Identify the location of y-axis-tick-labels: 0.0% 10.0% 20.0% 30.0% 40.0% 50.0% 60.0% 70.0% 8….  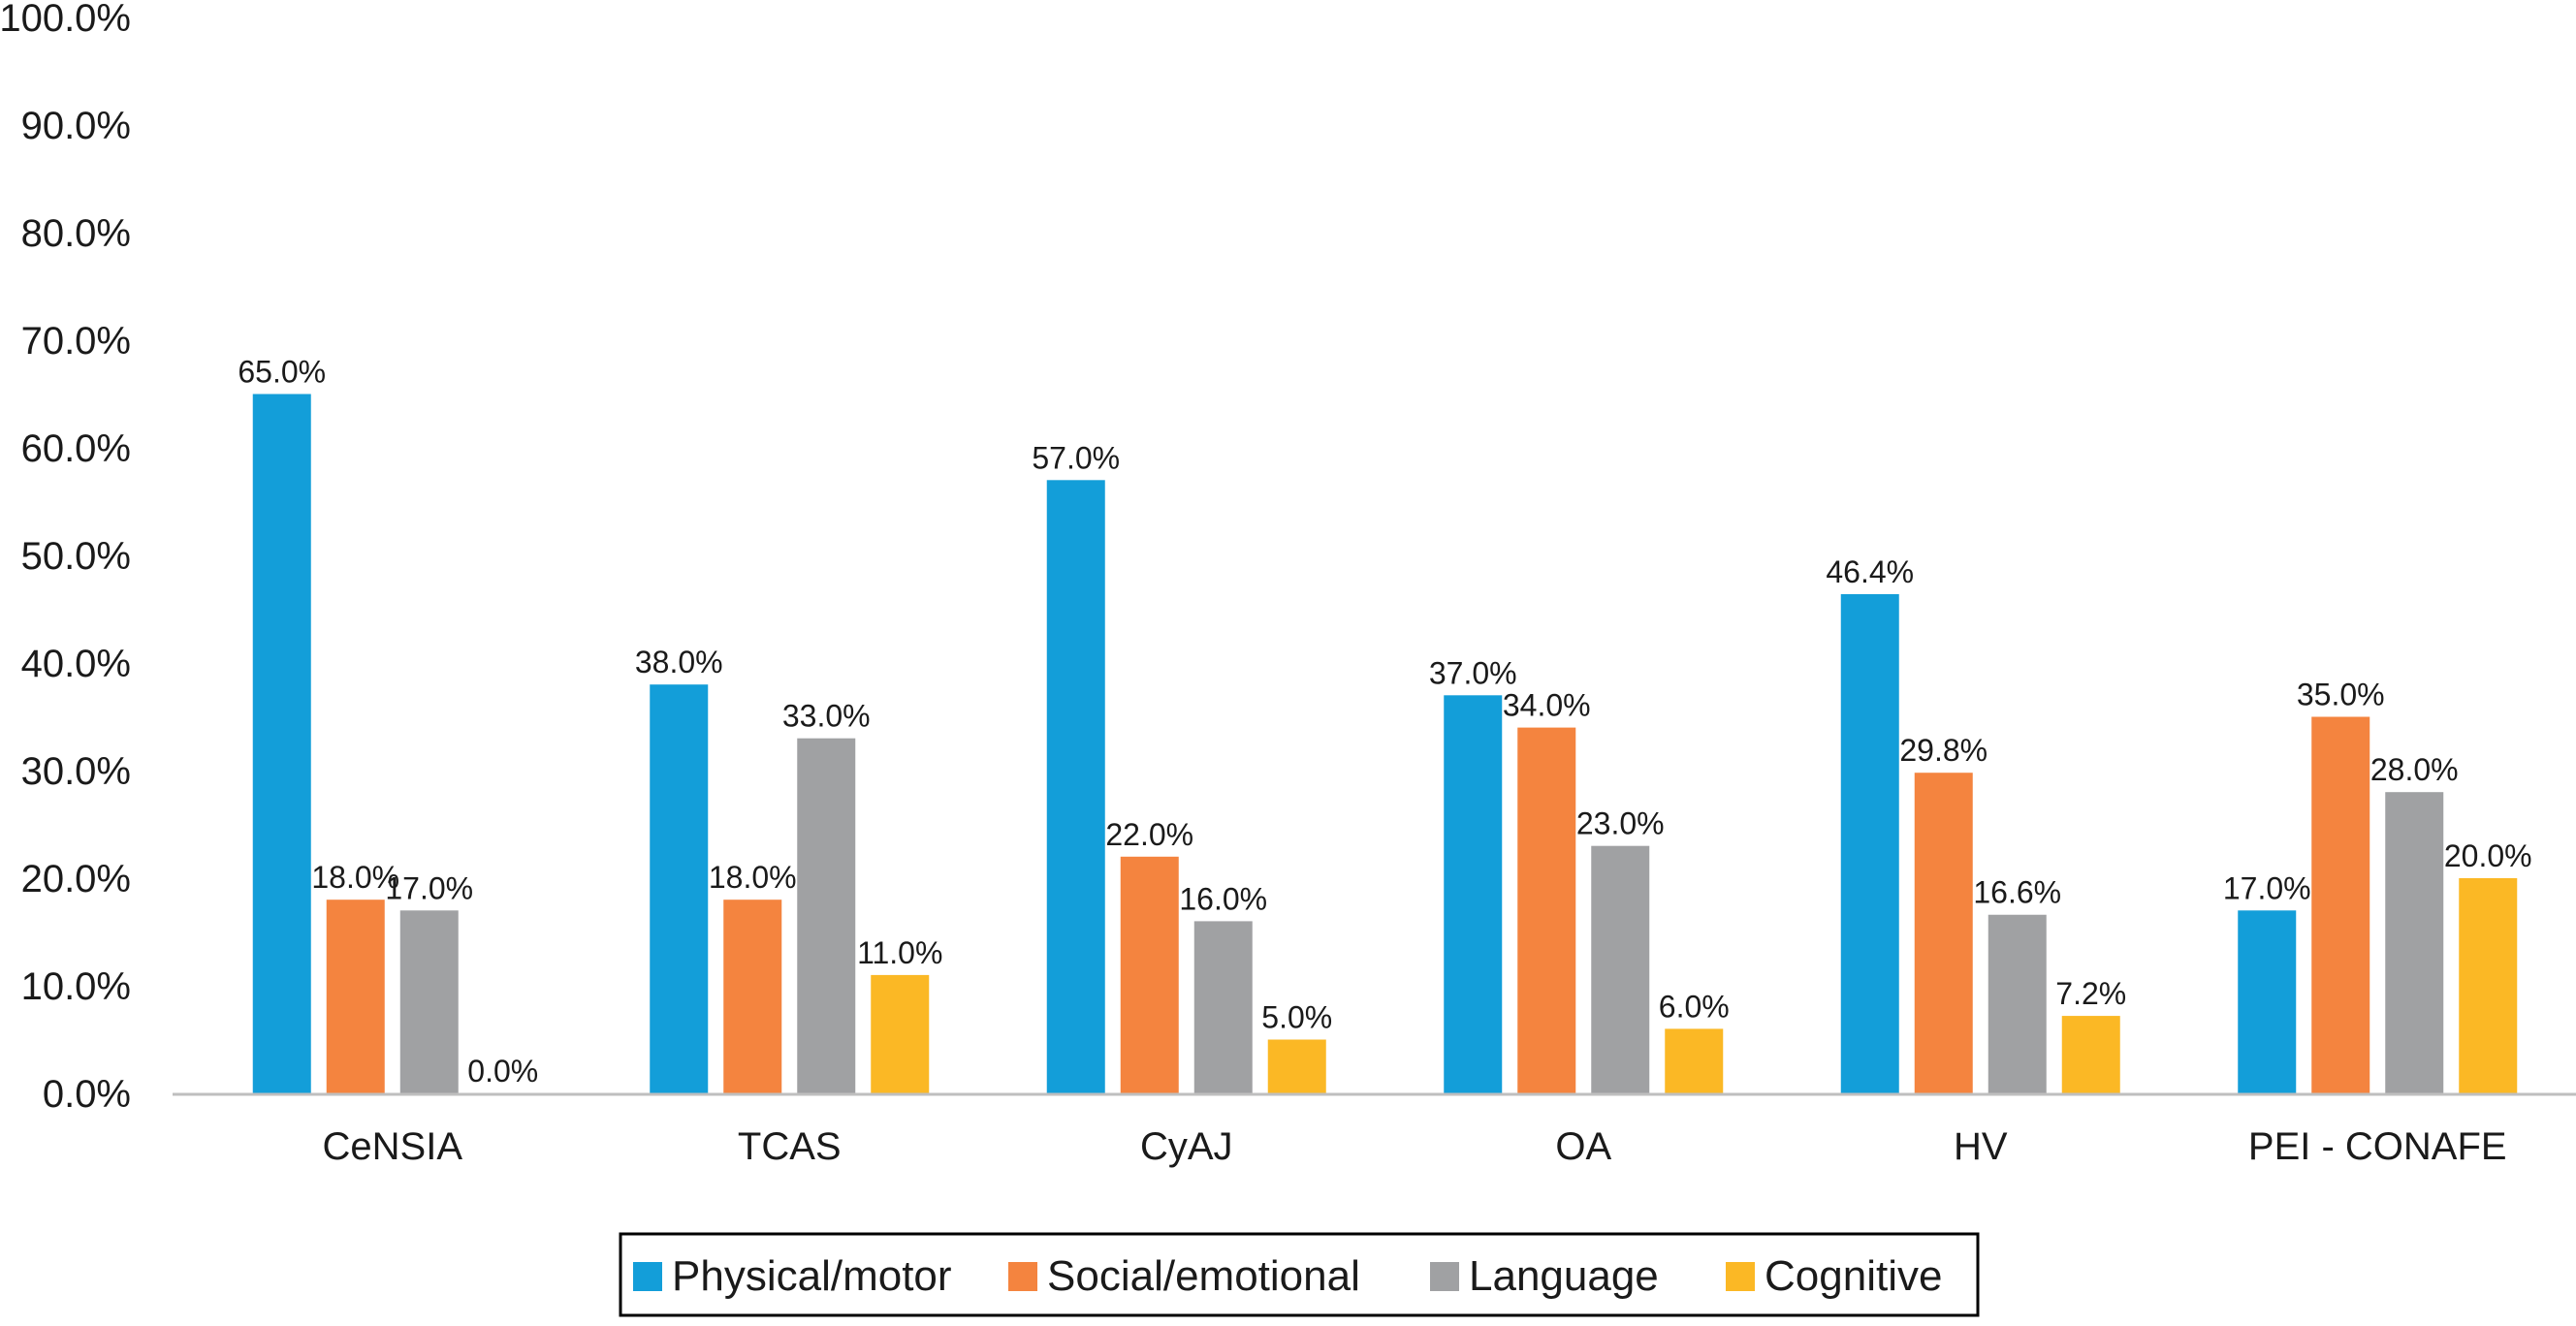
(65, 558).